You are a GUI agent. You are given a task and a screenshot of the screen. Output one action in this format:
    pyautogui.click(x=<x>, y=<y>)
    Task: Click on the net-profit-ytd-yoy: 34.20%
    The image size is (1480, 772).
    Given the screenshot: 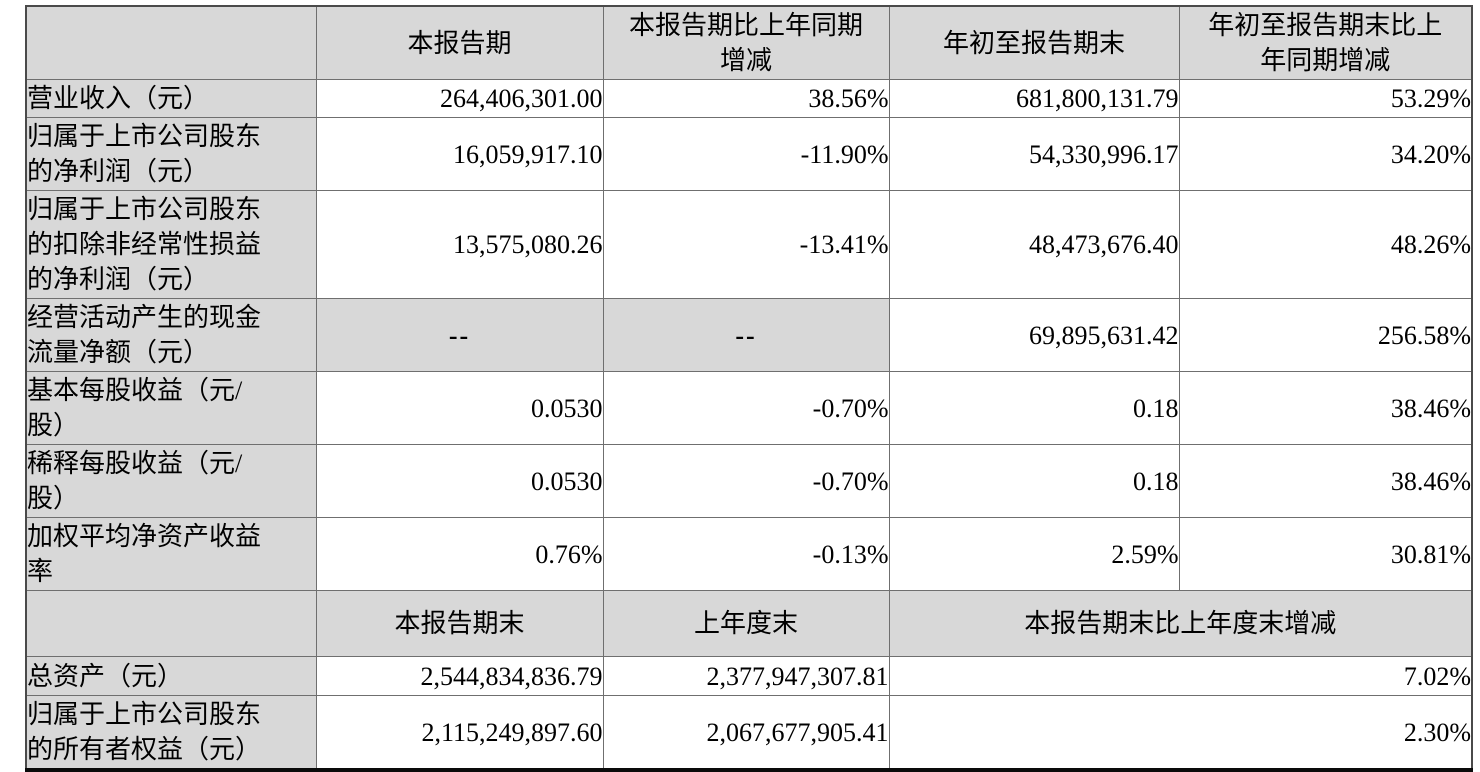 What is the action you would take?
    pyautogui.click(x=1325, y=154)
    